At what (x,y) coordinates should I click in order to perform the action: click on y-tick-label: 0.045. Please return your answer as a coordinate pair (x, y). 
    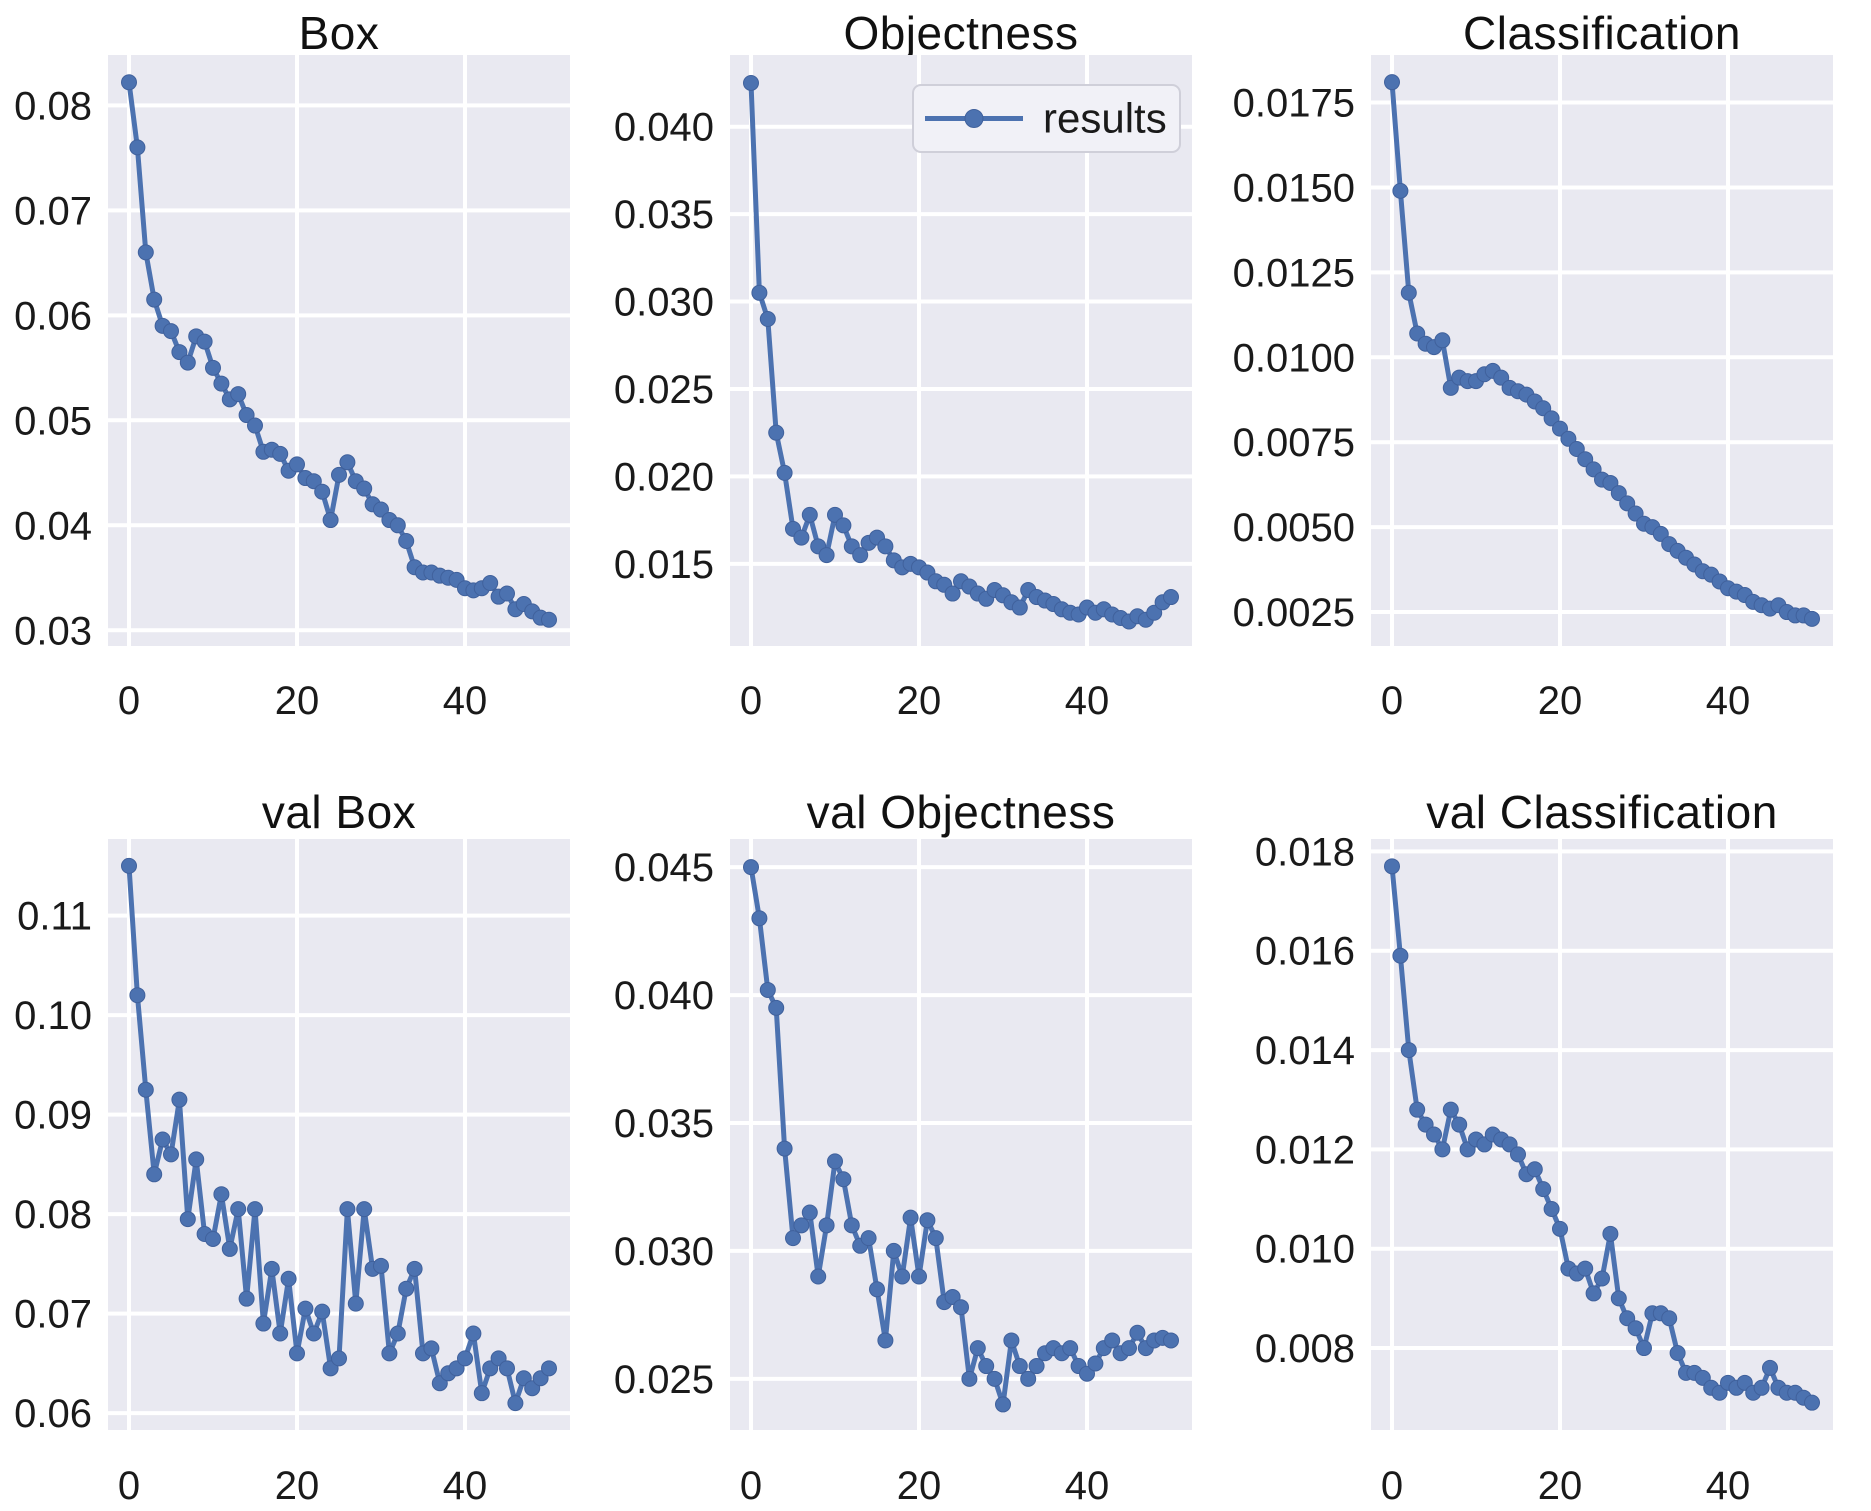
    Looking at the image, I should click on (664, 868).